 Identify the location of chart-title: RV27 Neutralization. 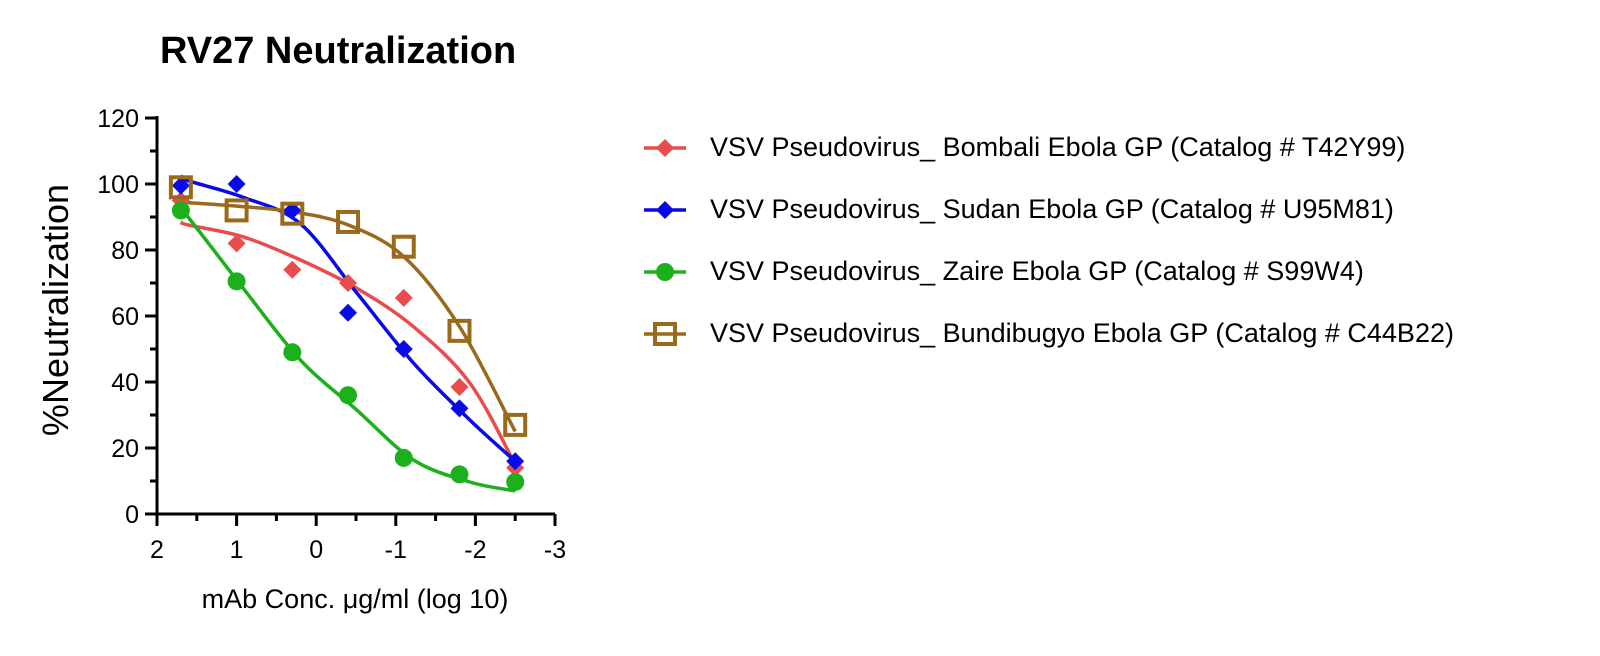
(338, 51).